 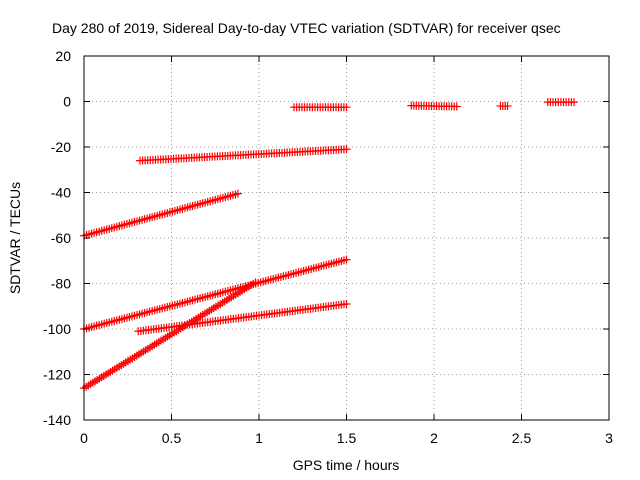 What do you see at coordinates (61, 147) in the screenshot?
I see `y-tick-label: -20` at bounding box center [61, 147].